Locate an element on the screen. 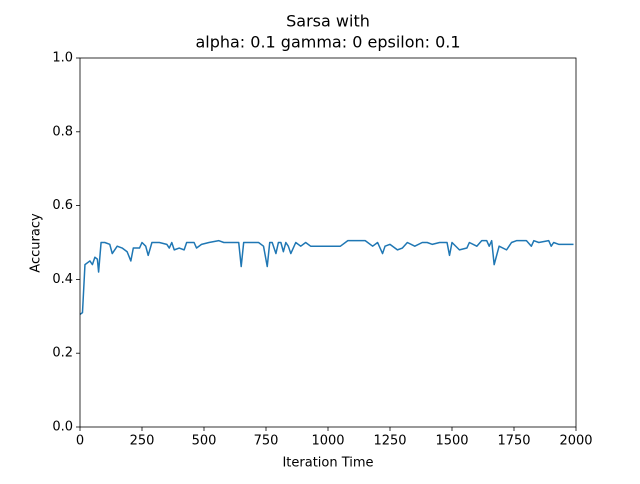 Image resolution: width=640 pixels, height=484 pixels. x-tick-label: 1500 is located at coordinates (451, 441).